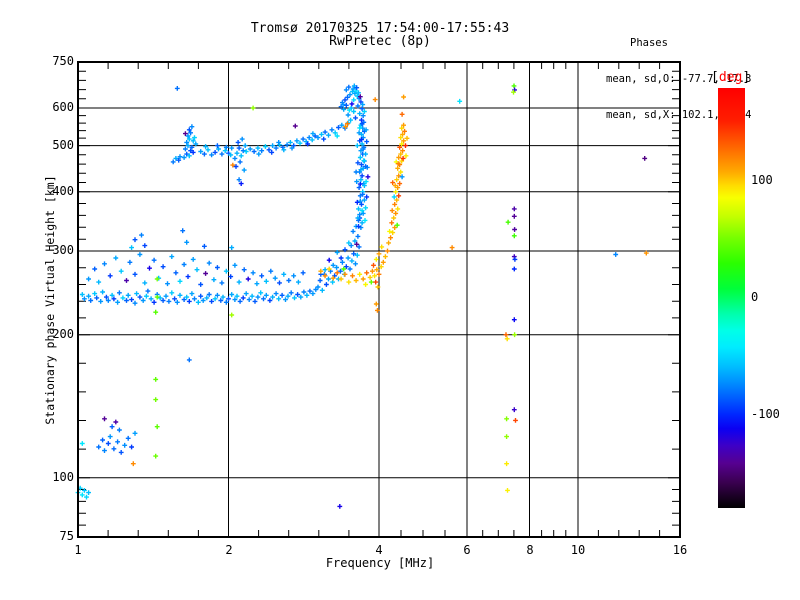  Describe the element at coordinates (765, 414) in the screenshot. I see `colorbar-tick-label: -100` at that location.